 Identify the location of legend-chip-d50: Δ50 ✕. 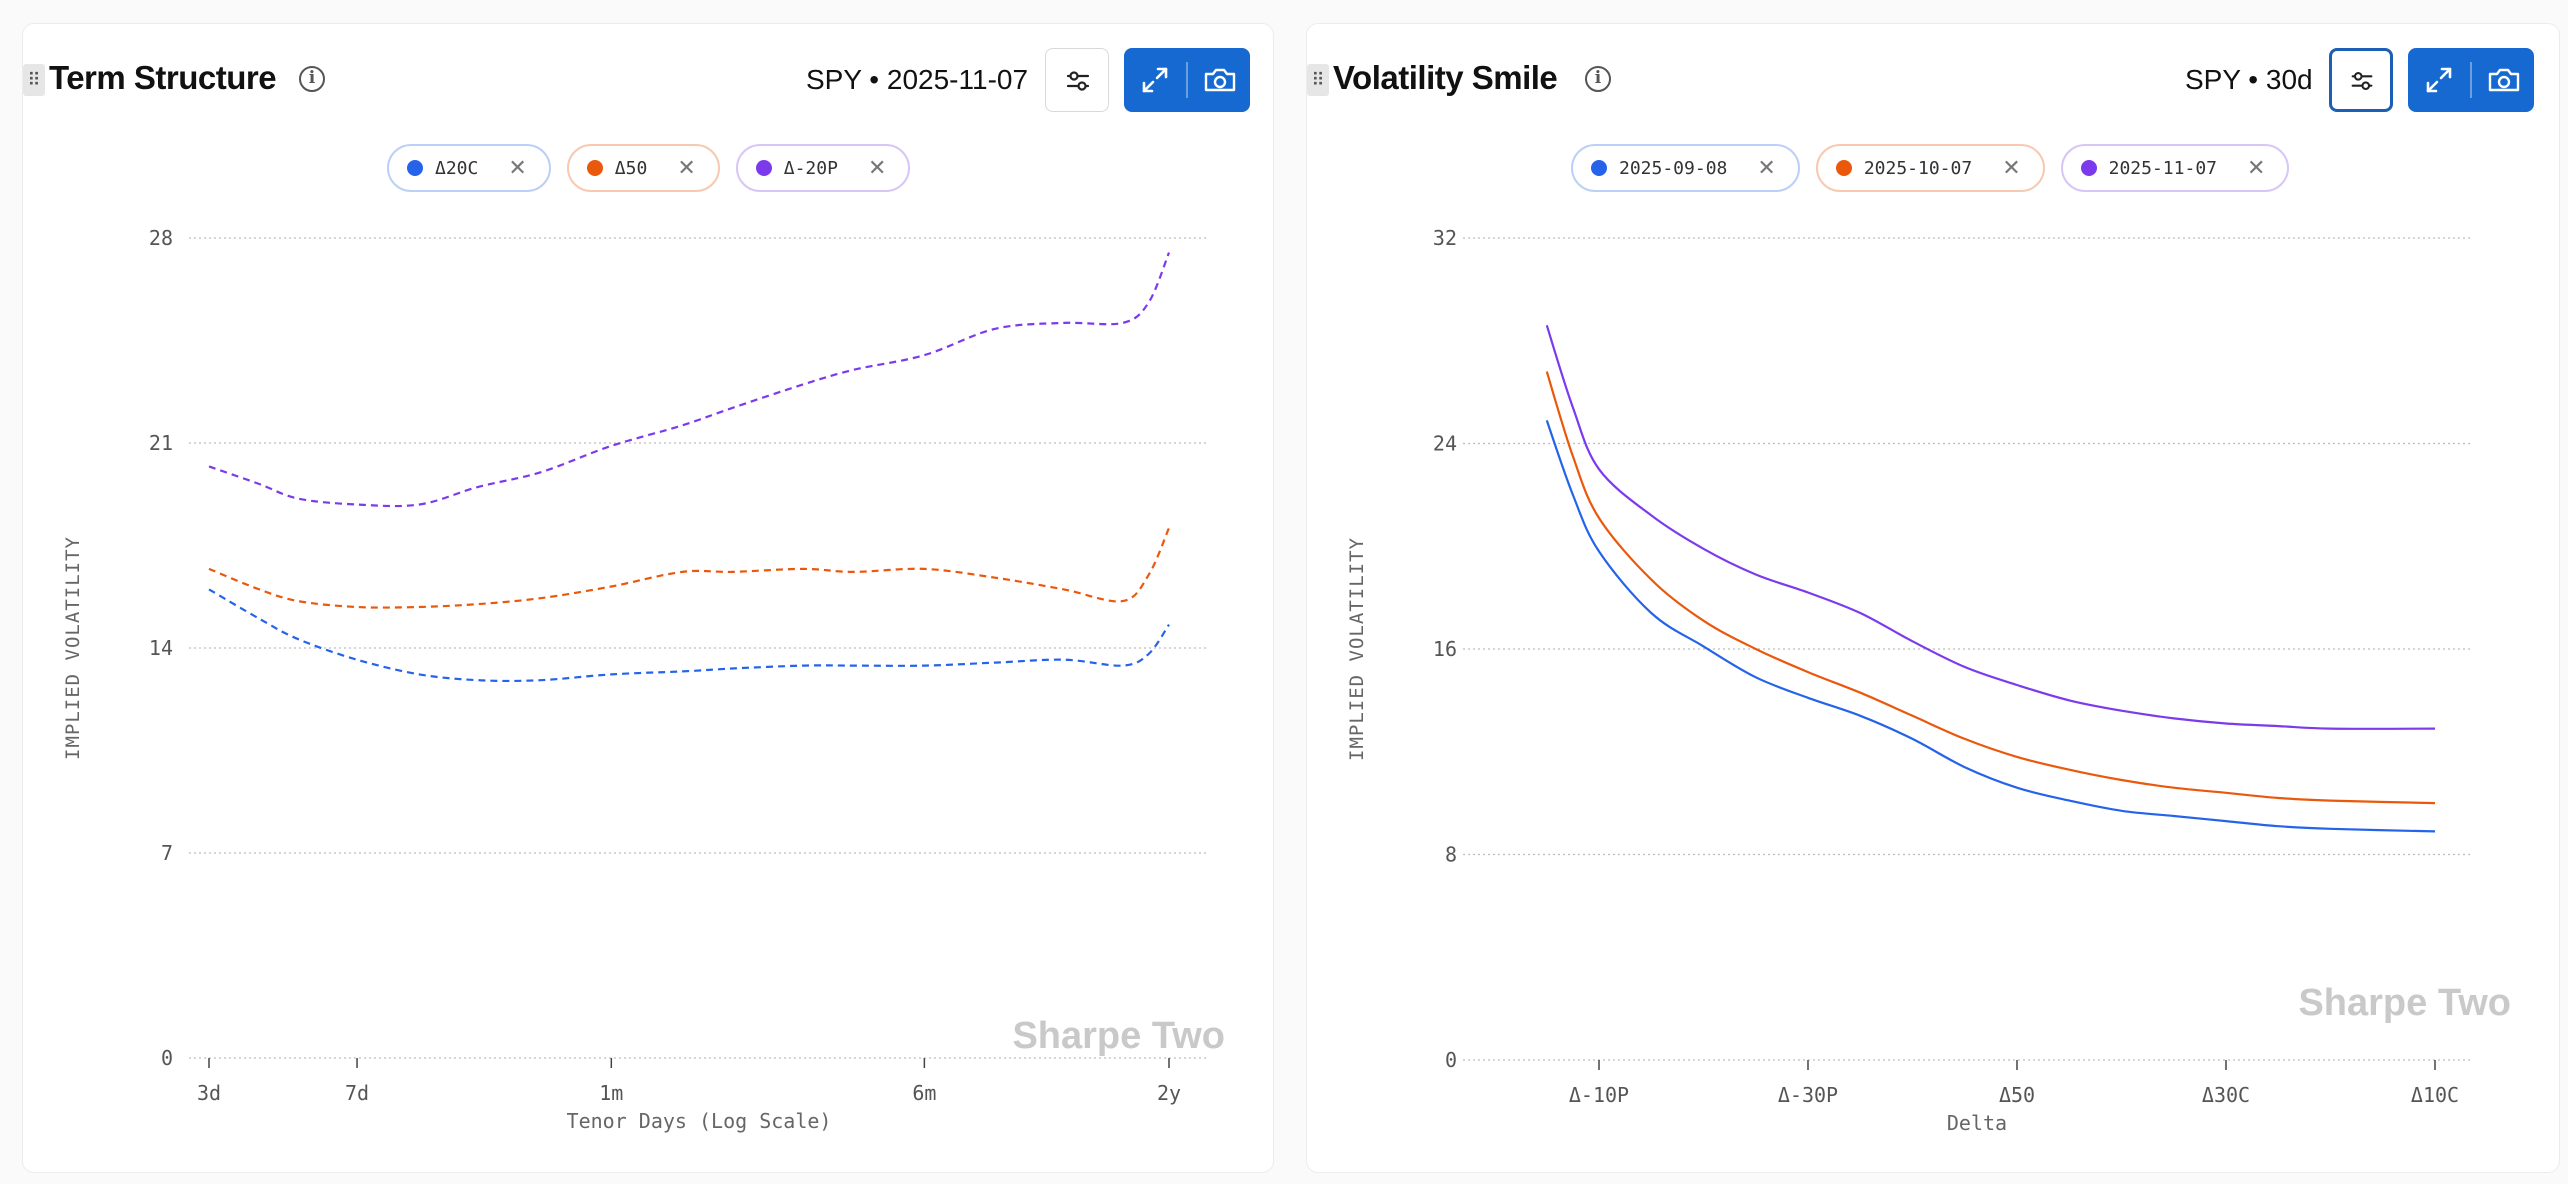
(643, 168).